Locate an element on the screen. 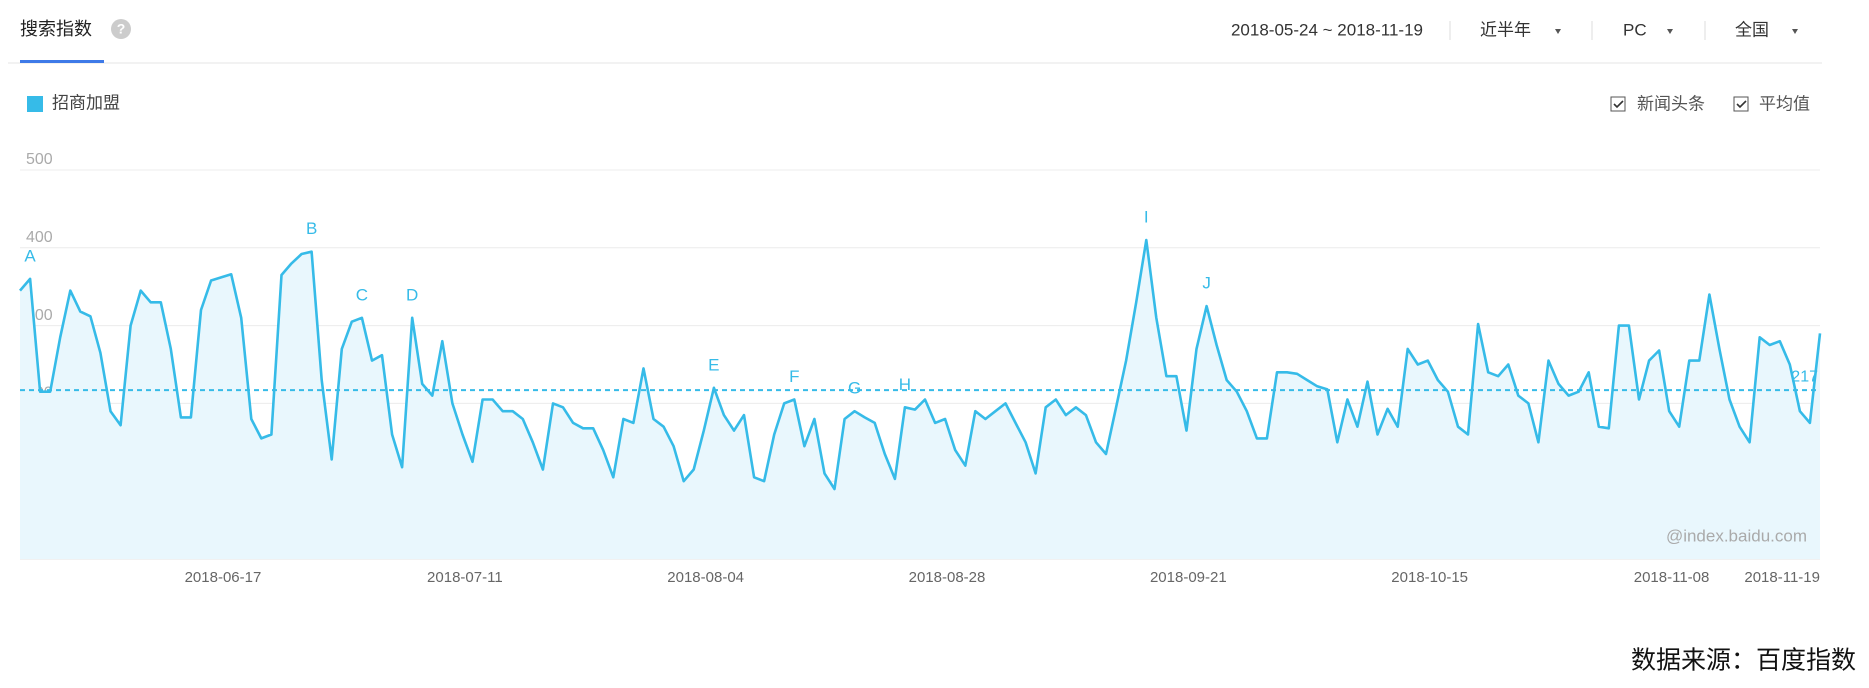 This screenshot has width=1869, height=688. annotation: E is located at coordinates (713, 364).